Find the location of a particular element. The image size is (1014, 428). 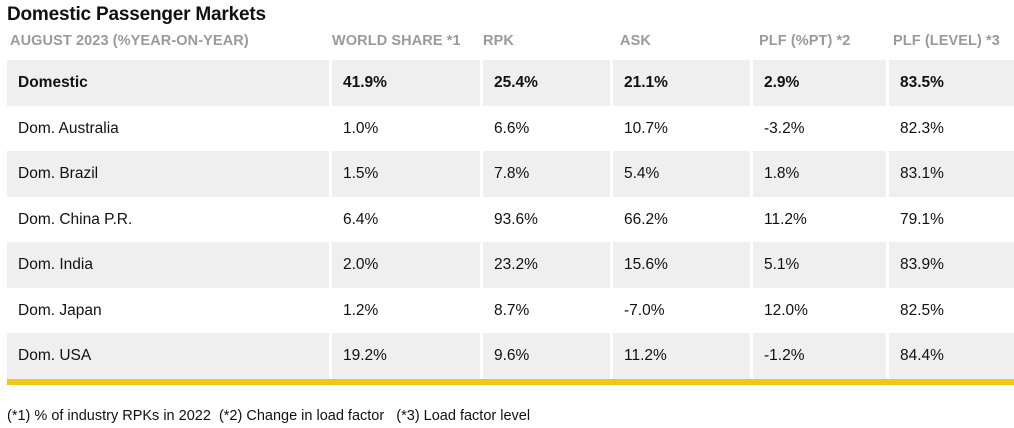

cell-market: Dom. Japan is located at coordinates (60, 310).